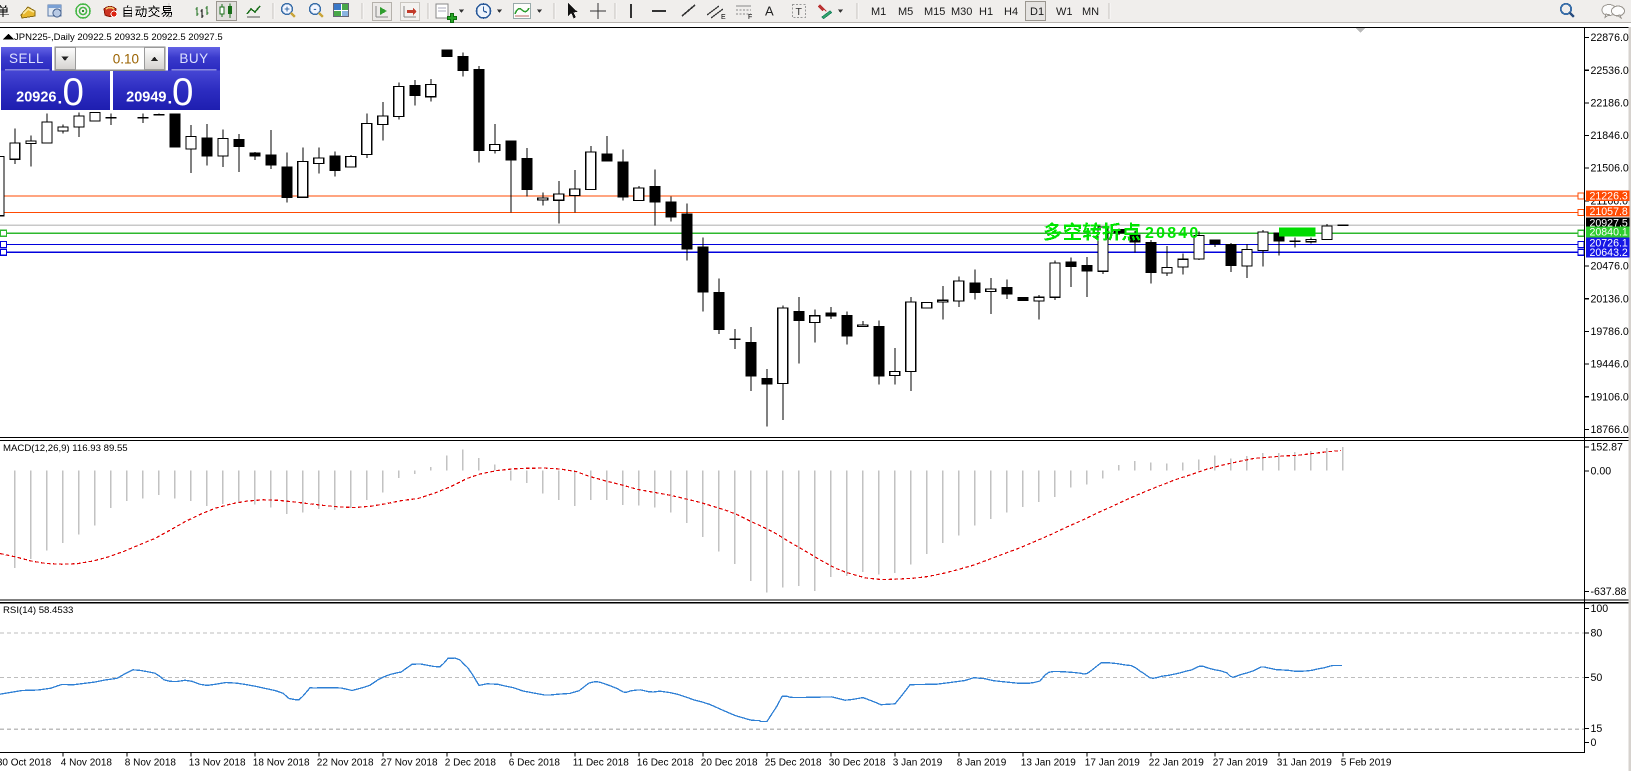 The image size is (1631, 776). I want to click on svg-text: 22 Nov 2018, so click(345, 763).